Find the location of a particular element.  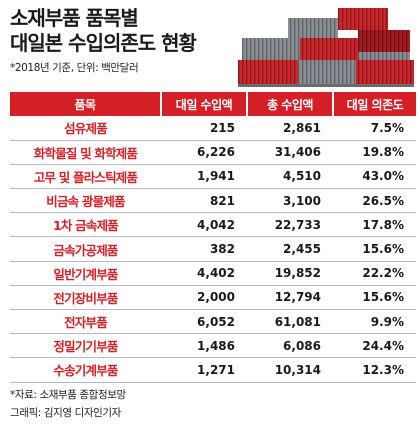

total-import-cell: 19,852 is located at coordinates (290, 273).